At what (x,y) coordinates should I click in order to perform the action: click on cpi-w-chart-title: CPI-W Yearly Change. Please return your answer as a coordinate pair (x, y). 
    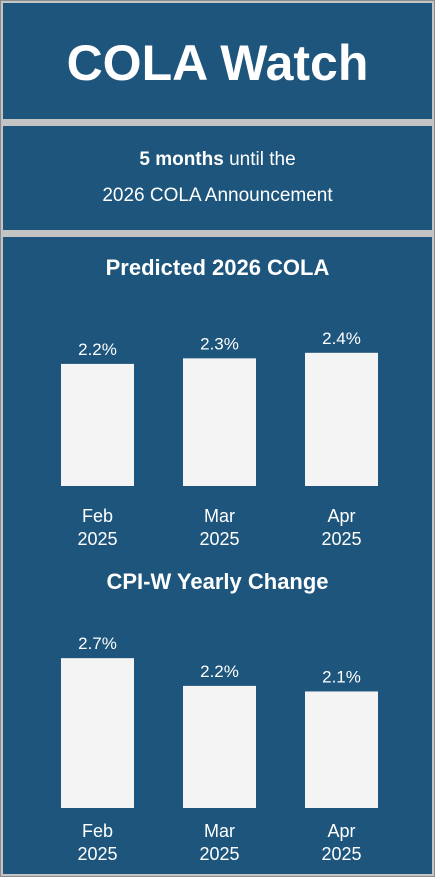
    Looking at the image, I should click on (217, 581).